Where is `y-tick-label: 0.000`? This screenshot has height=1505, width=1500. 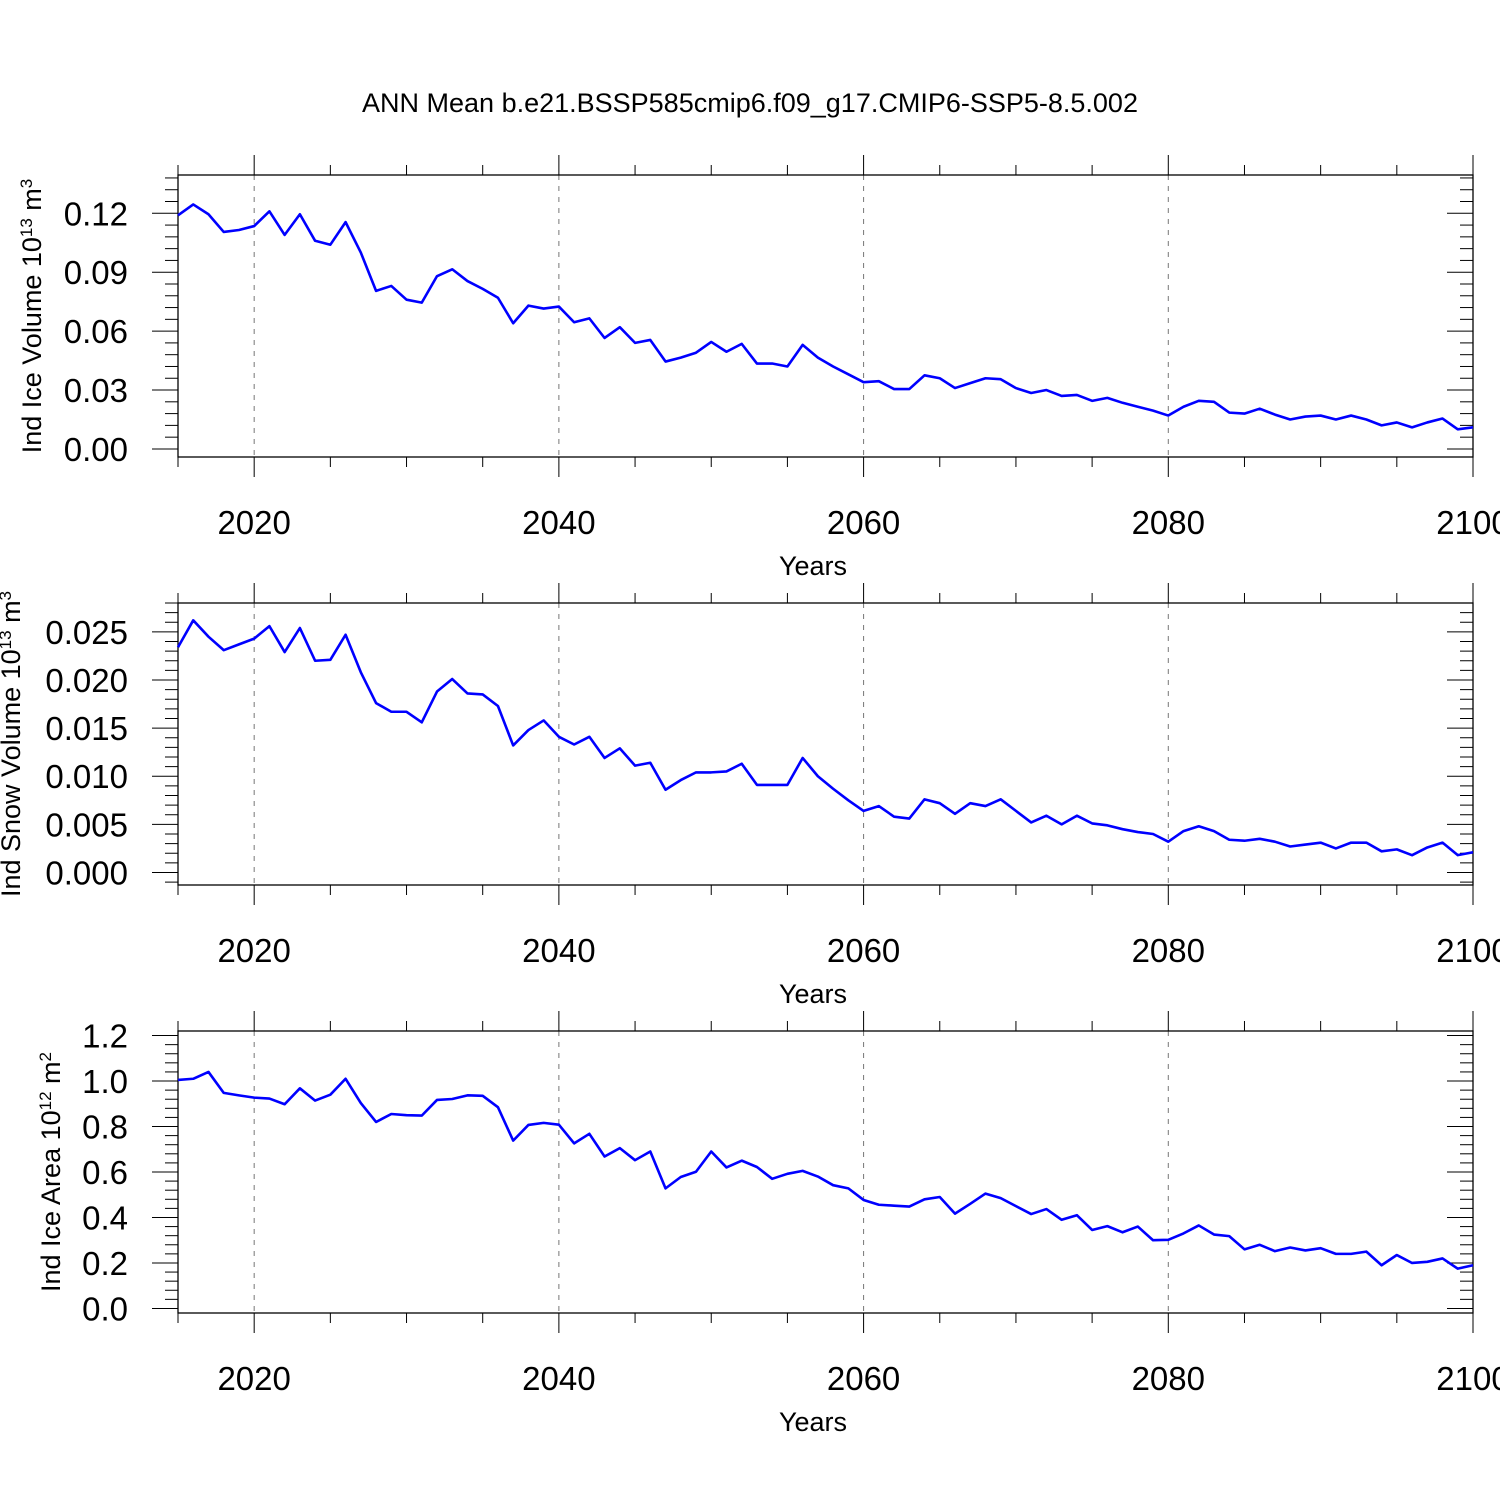 y-tick-label: 0.000 is located at coordinates (86, 872).